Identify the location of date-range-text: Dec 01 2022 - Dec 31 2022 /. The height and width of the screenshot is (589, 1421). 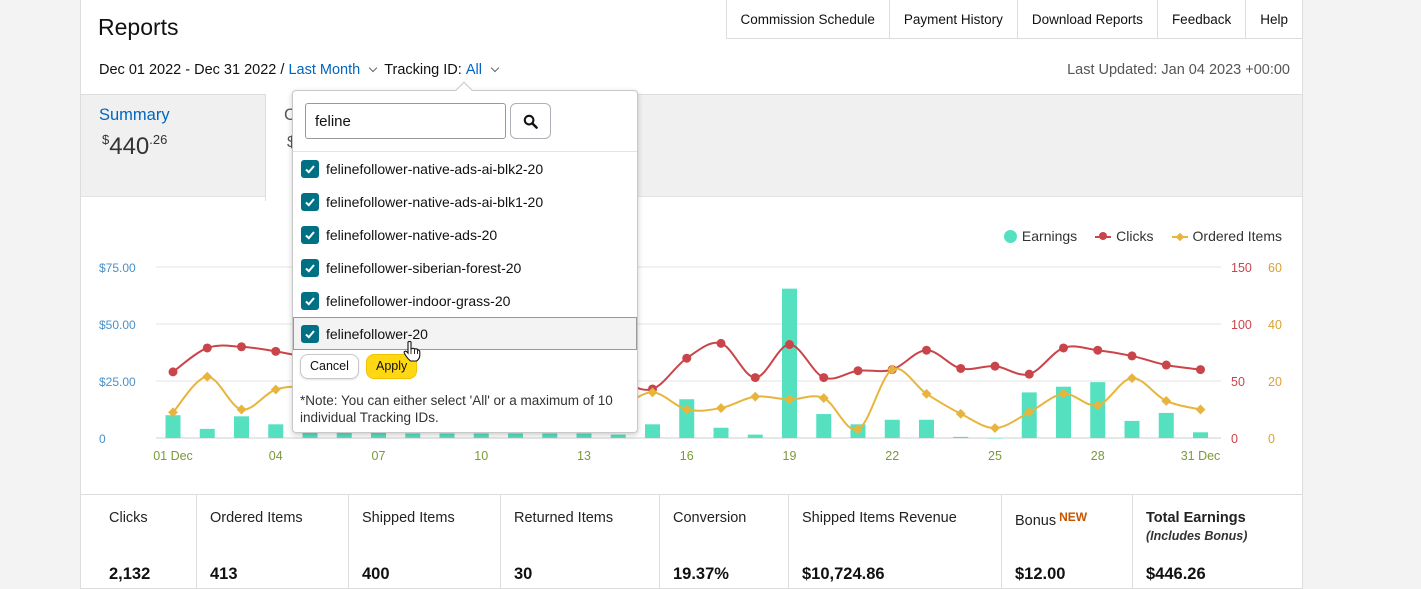
(192, 70).